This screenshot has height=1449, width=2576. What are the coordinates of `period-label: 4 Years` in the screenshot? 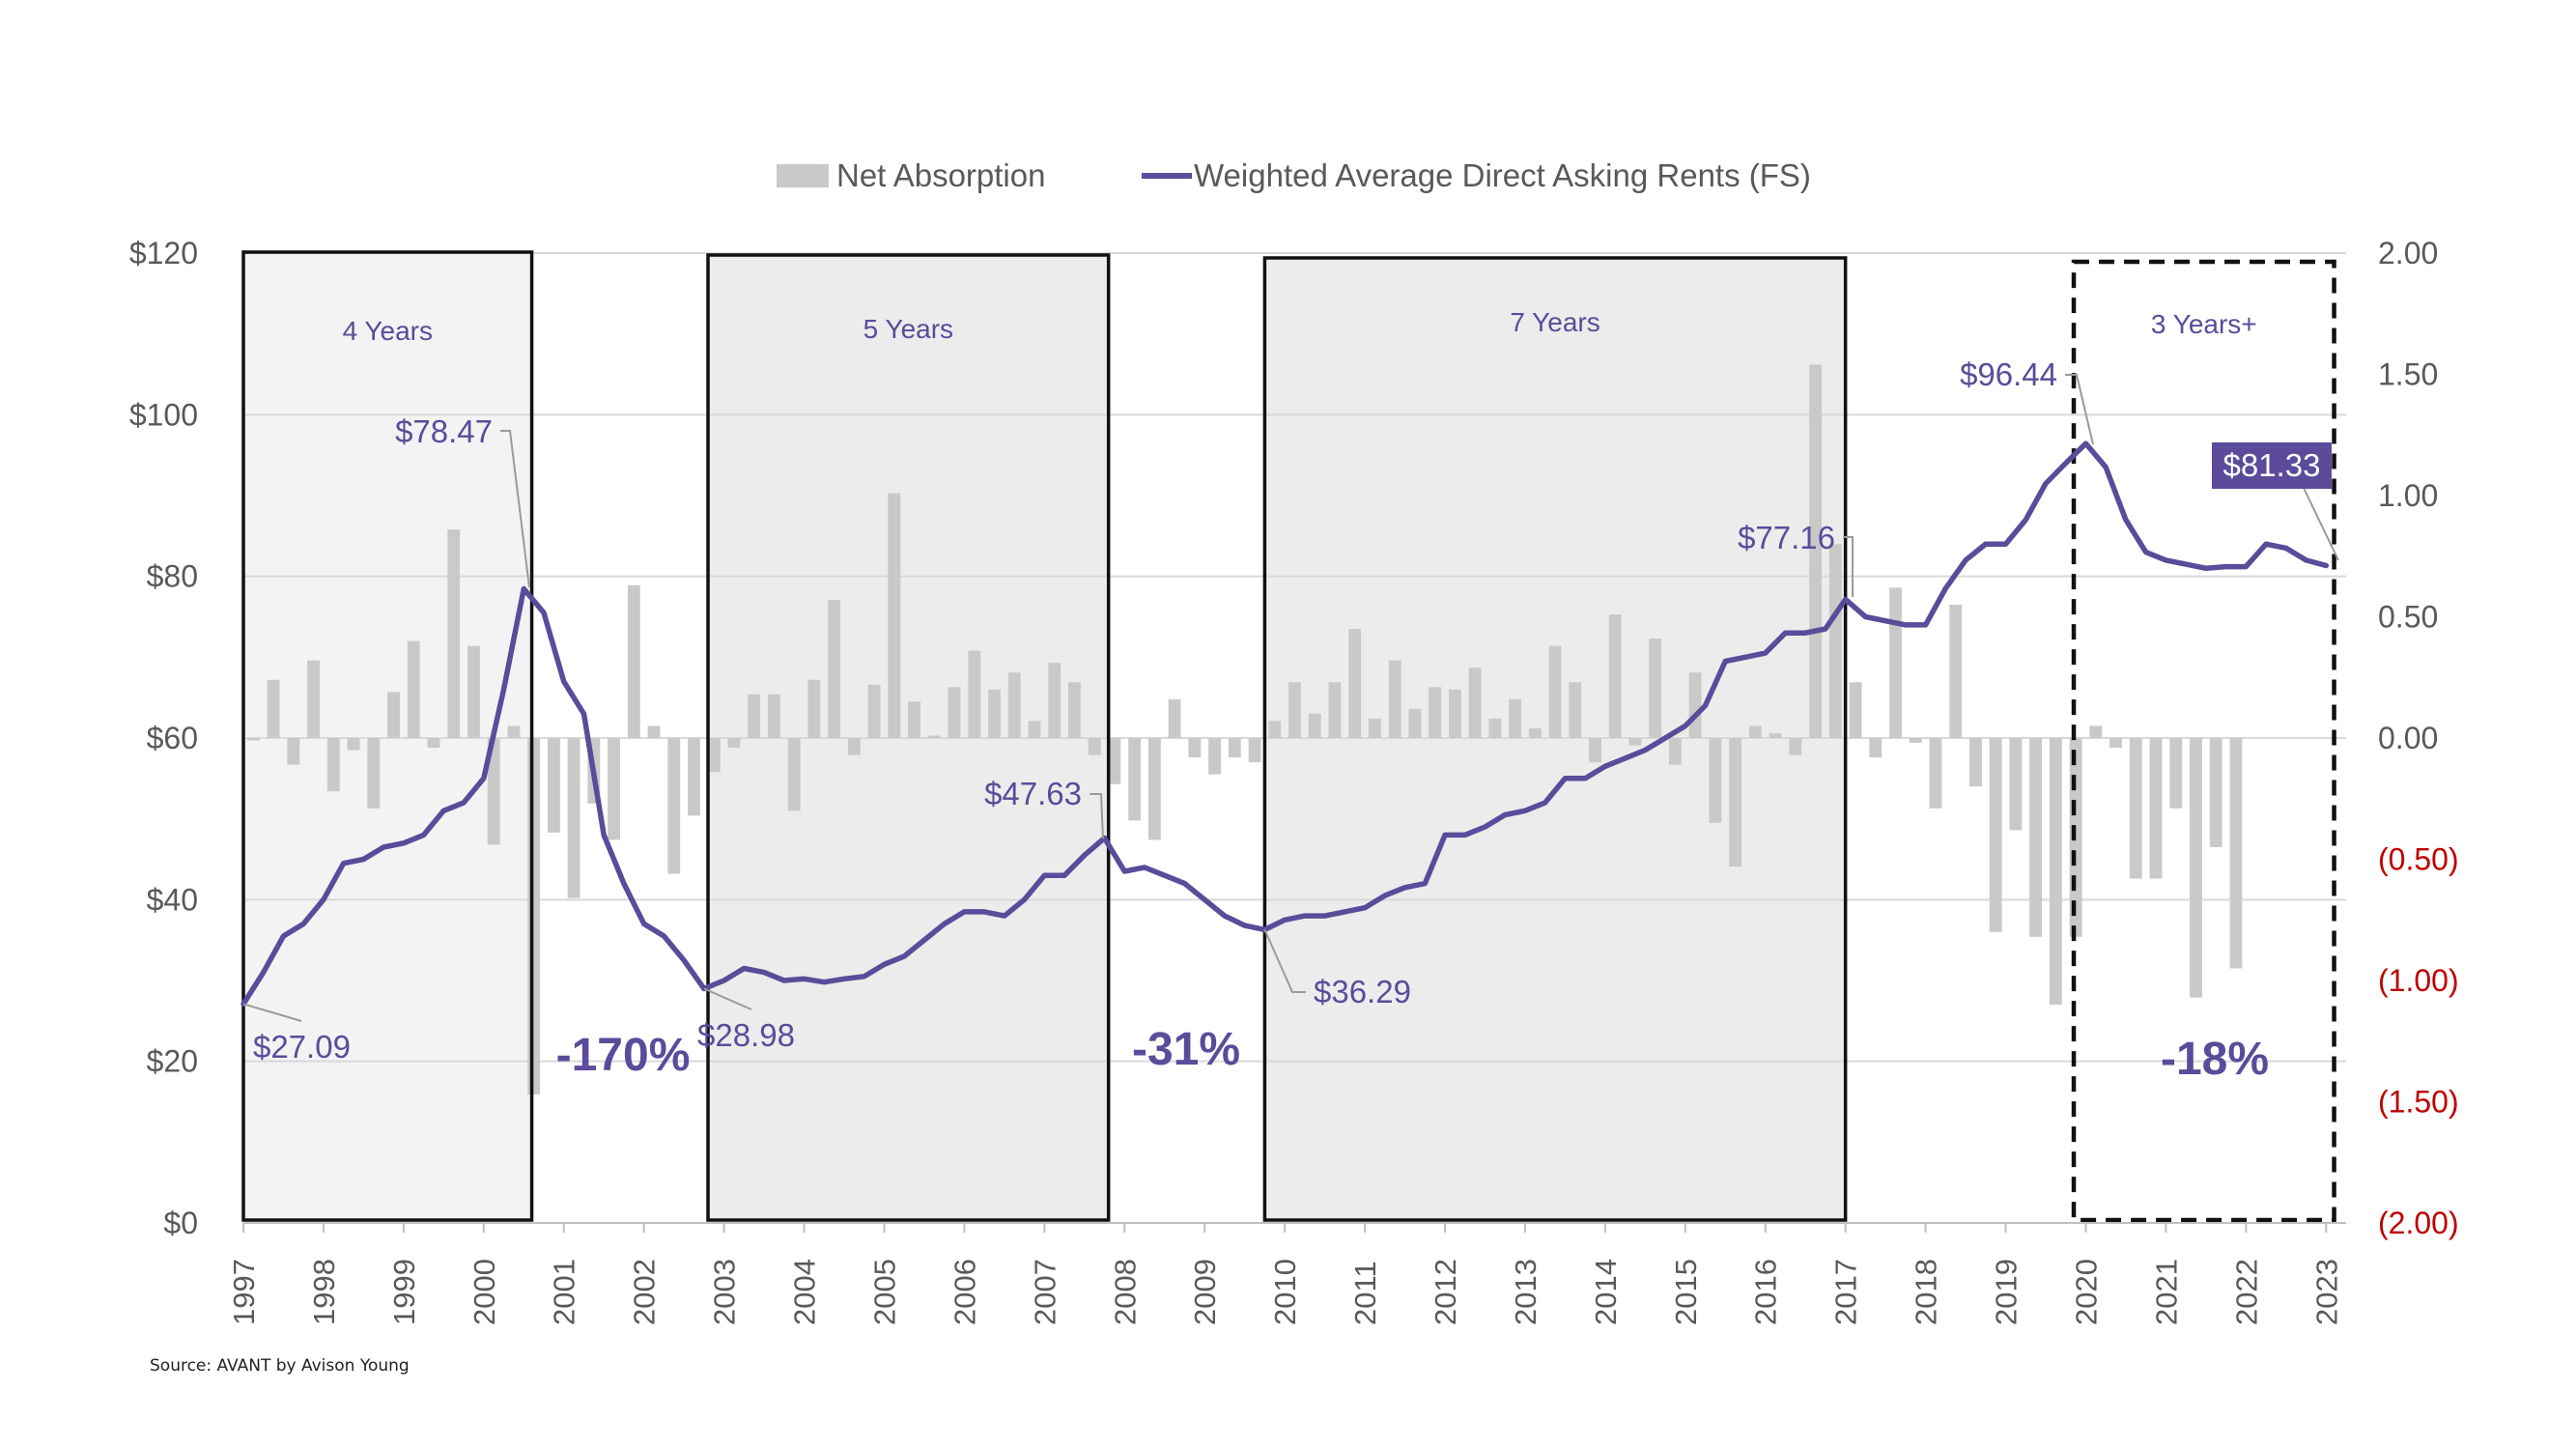 It's located at (388, 331).